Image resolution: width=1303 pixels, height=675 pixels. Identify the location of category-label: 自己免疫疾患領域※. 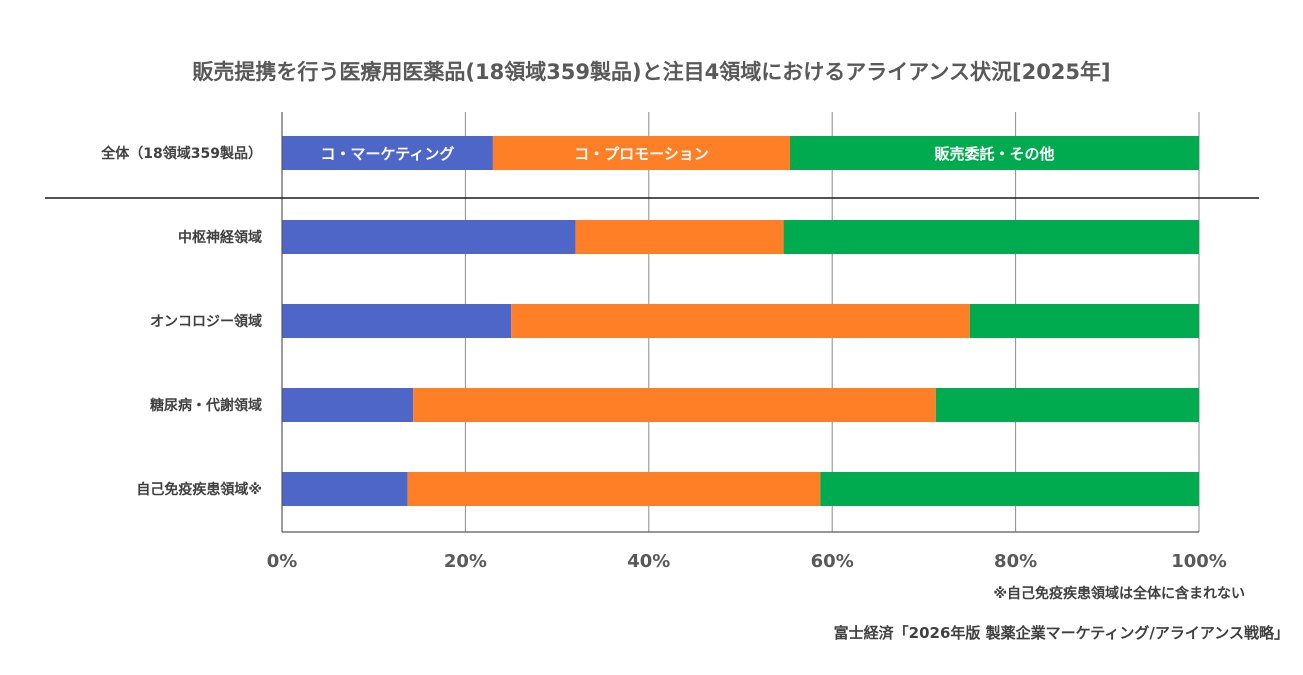
(199, 489).